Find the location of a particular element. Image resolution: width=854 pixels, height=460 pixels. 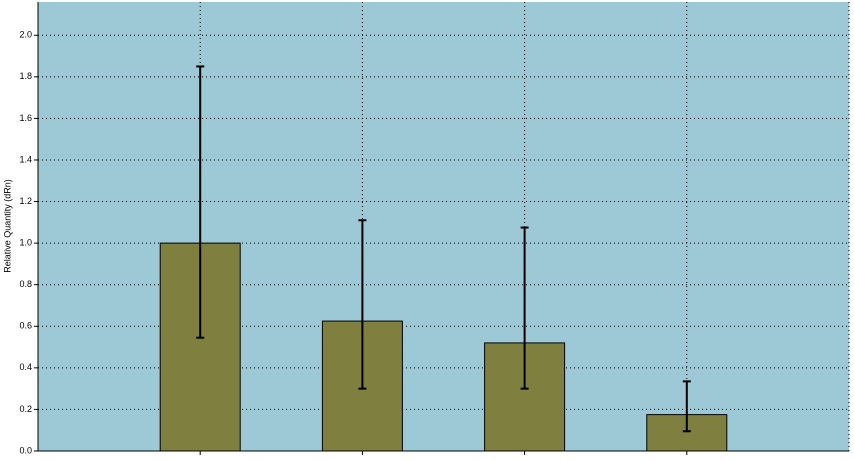

y-tick-label: 1.2 is located at coordinates (25, 201).